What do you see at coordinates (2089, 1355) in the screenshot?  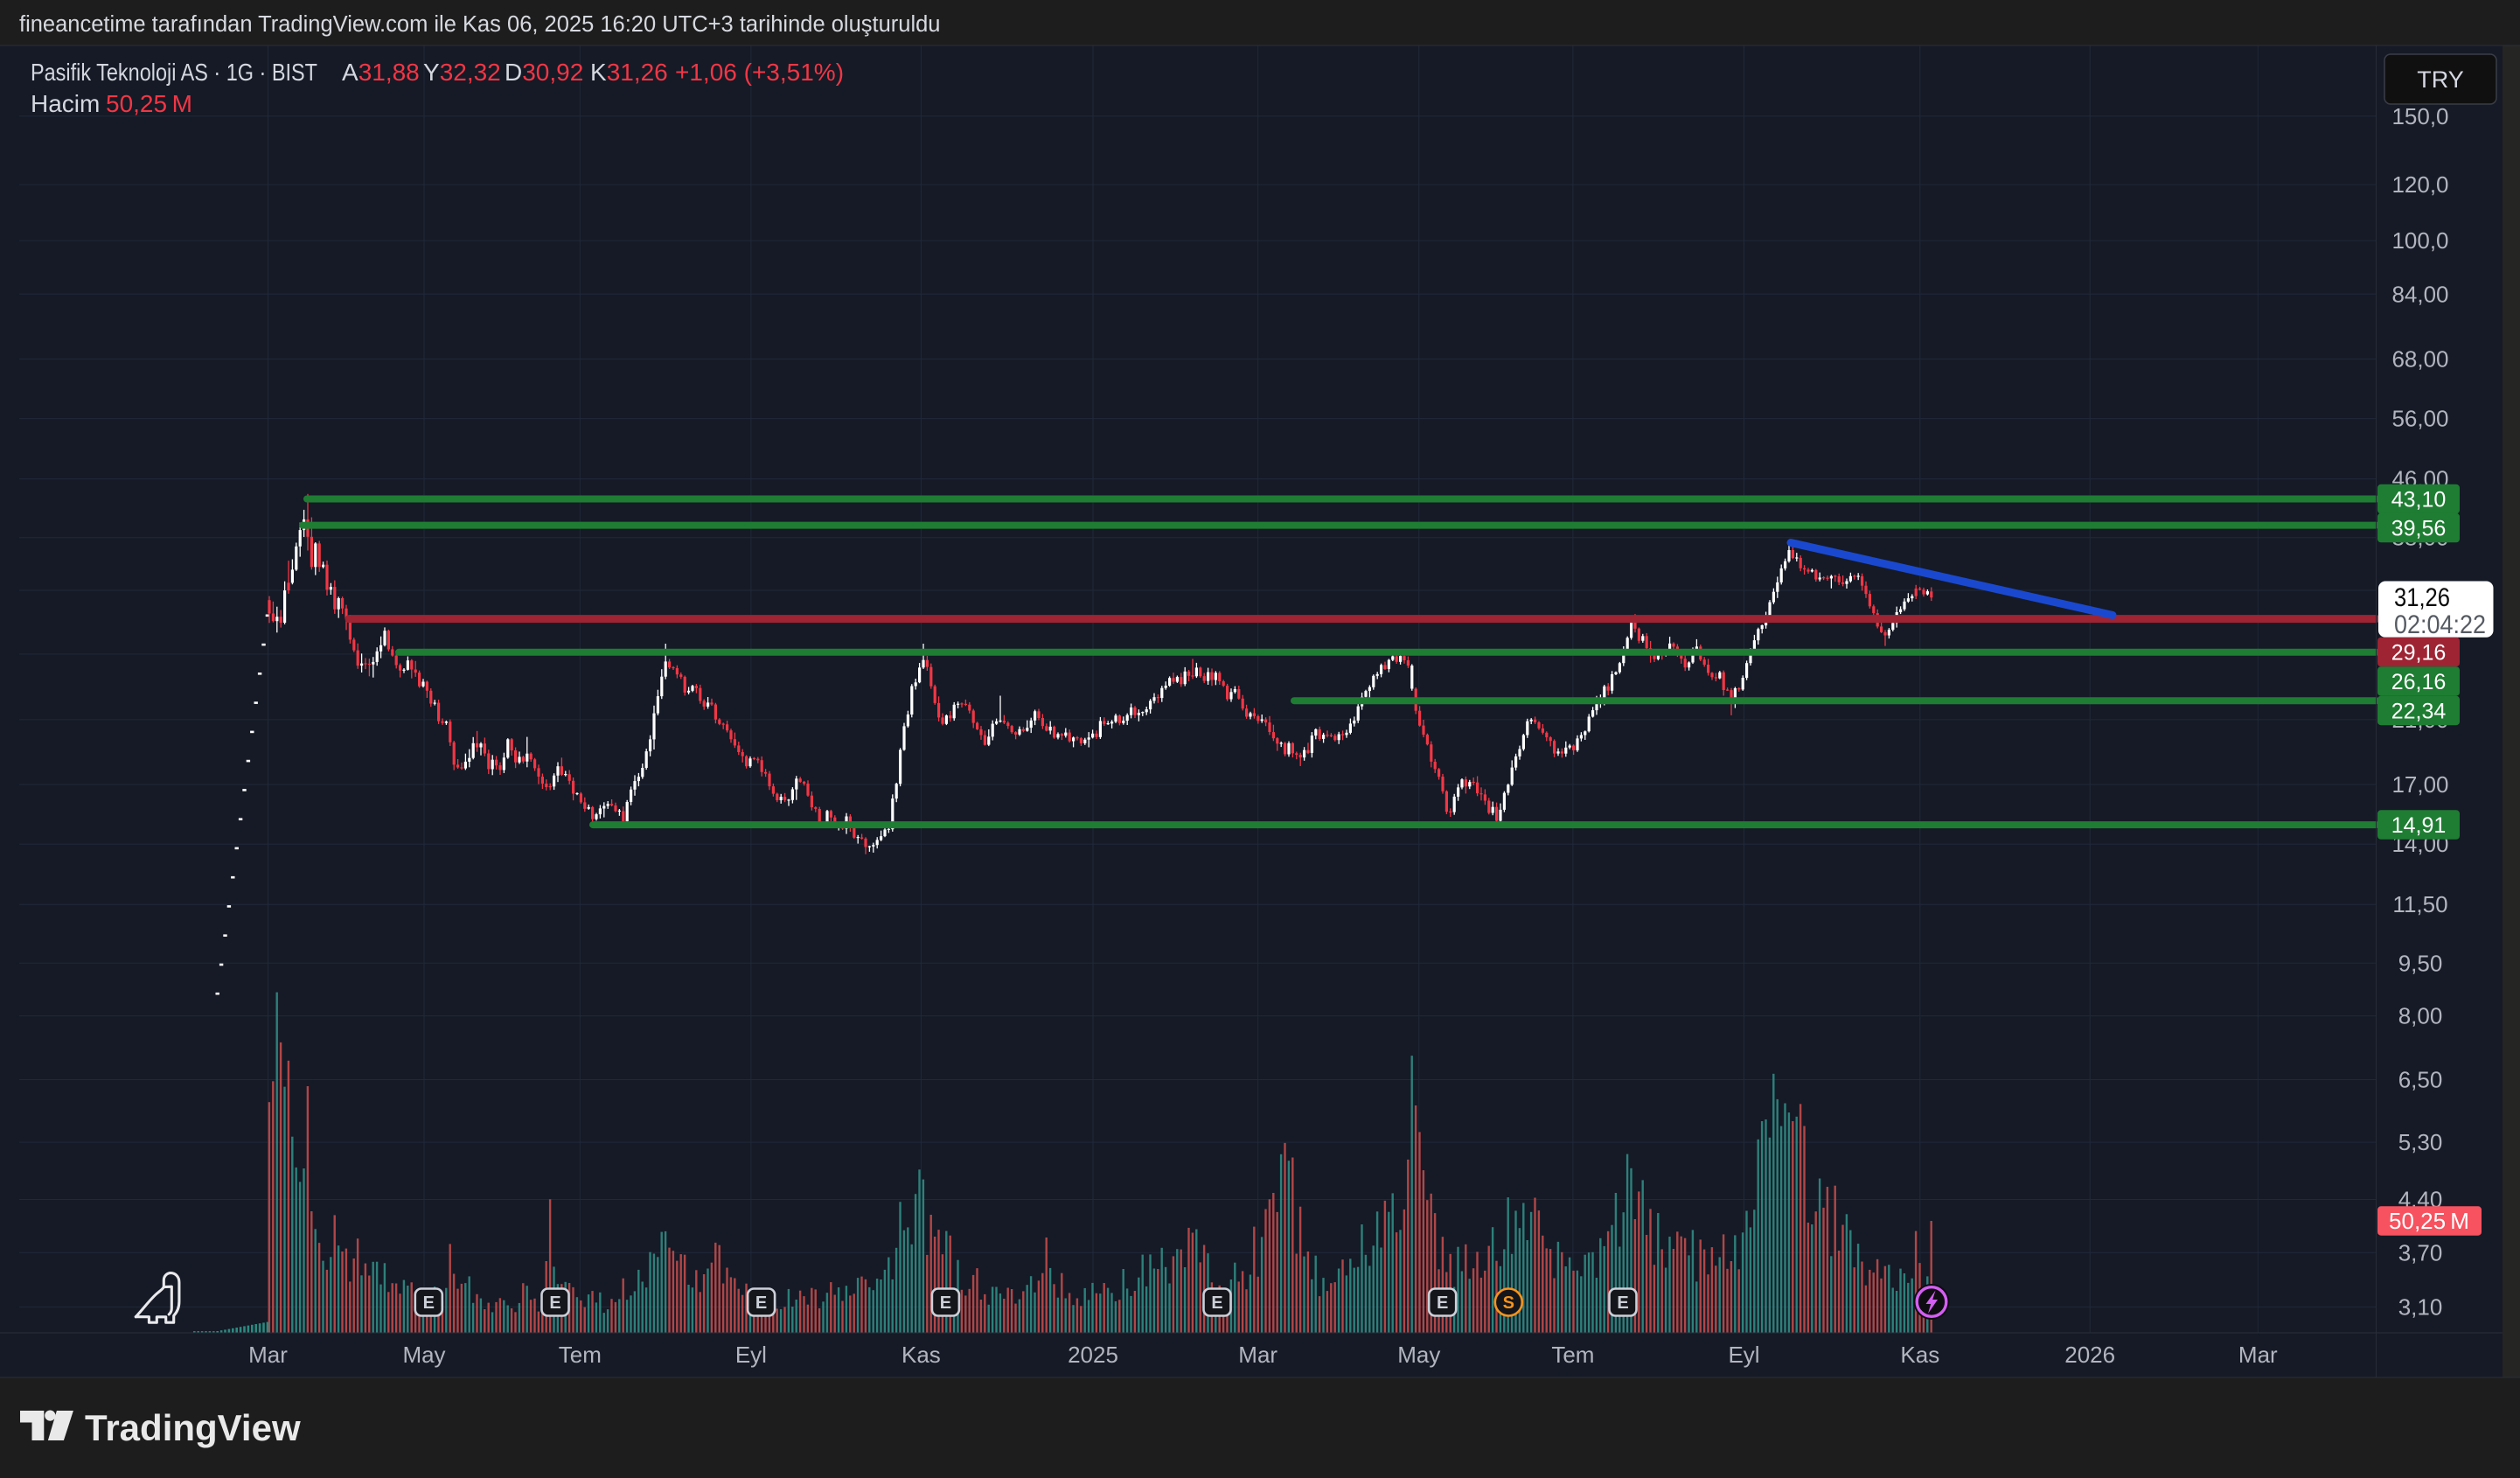 I see `svg-text: 2026` at bounding box center [2089, 1355].